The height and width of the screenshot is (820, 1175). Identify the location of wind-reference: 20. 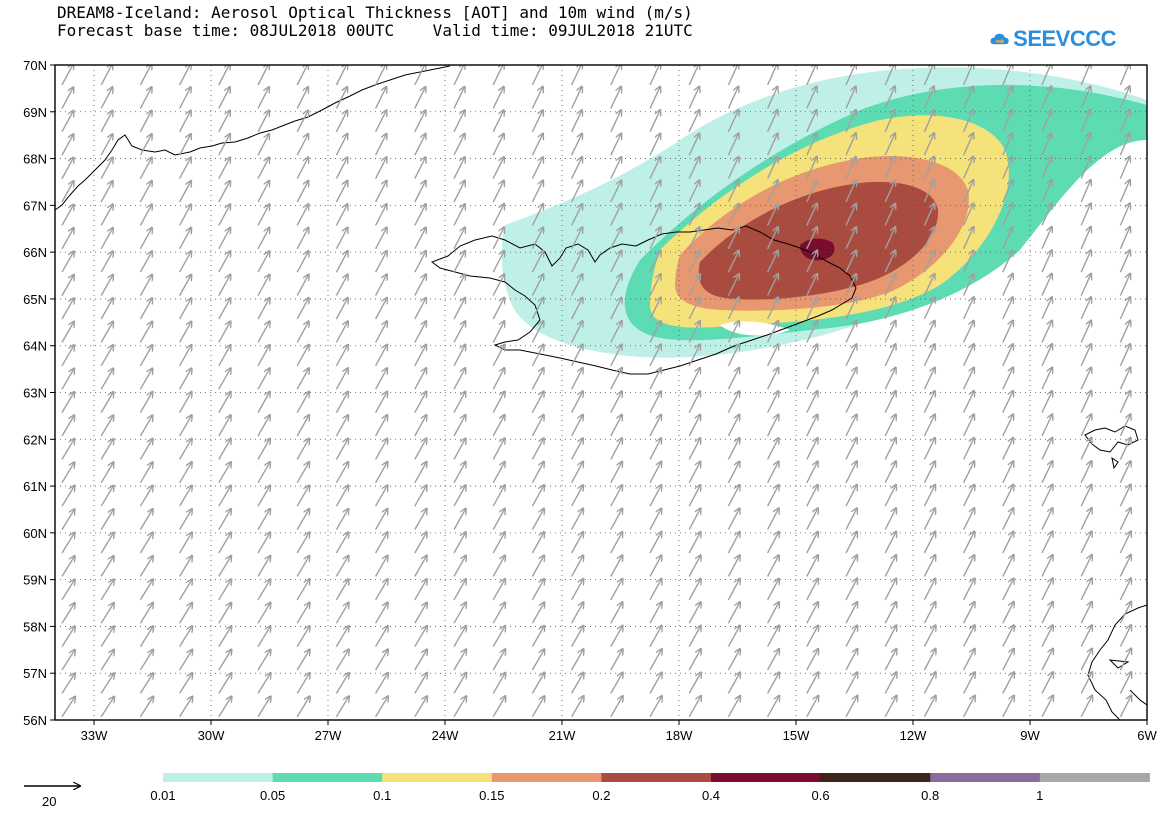
(52, 797).